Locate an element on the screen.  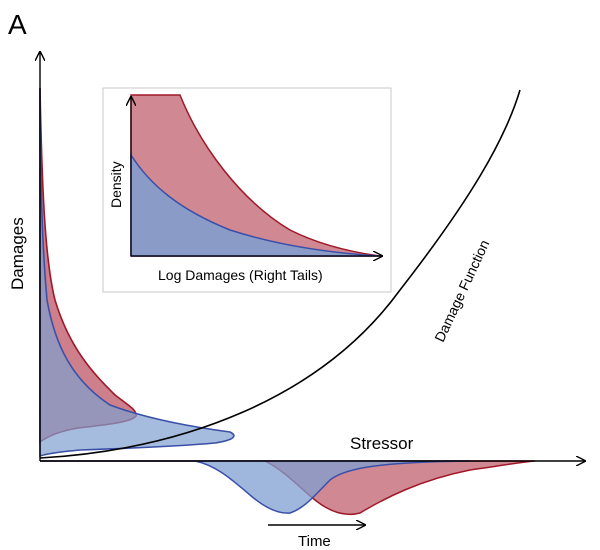
damage-function-label: Damage Function is located at coordinates (461, 290).